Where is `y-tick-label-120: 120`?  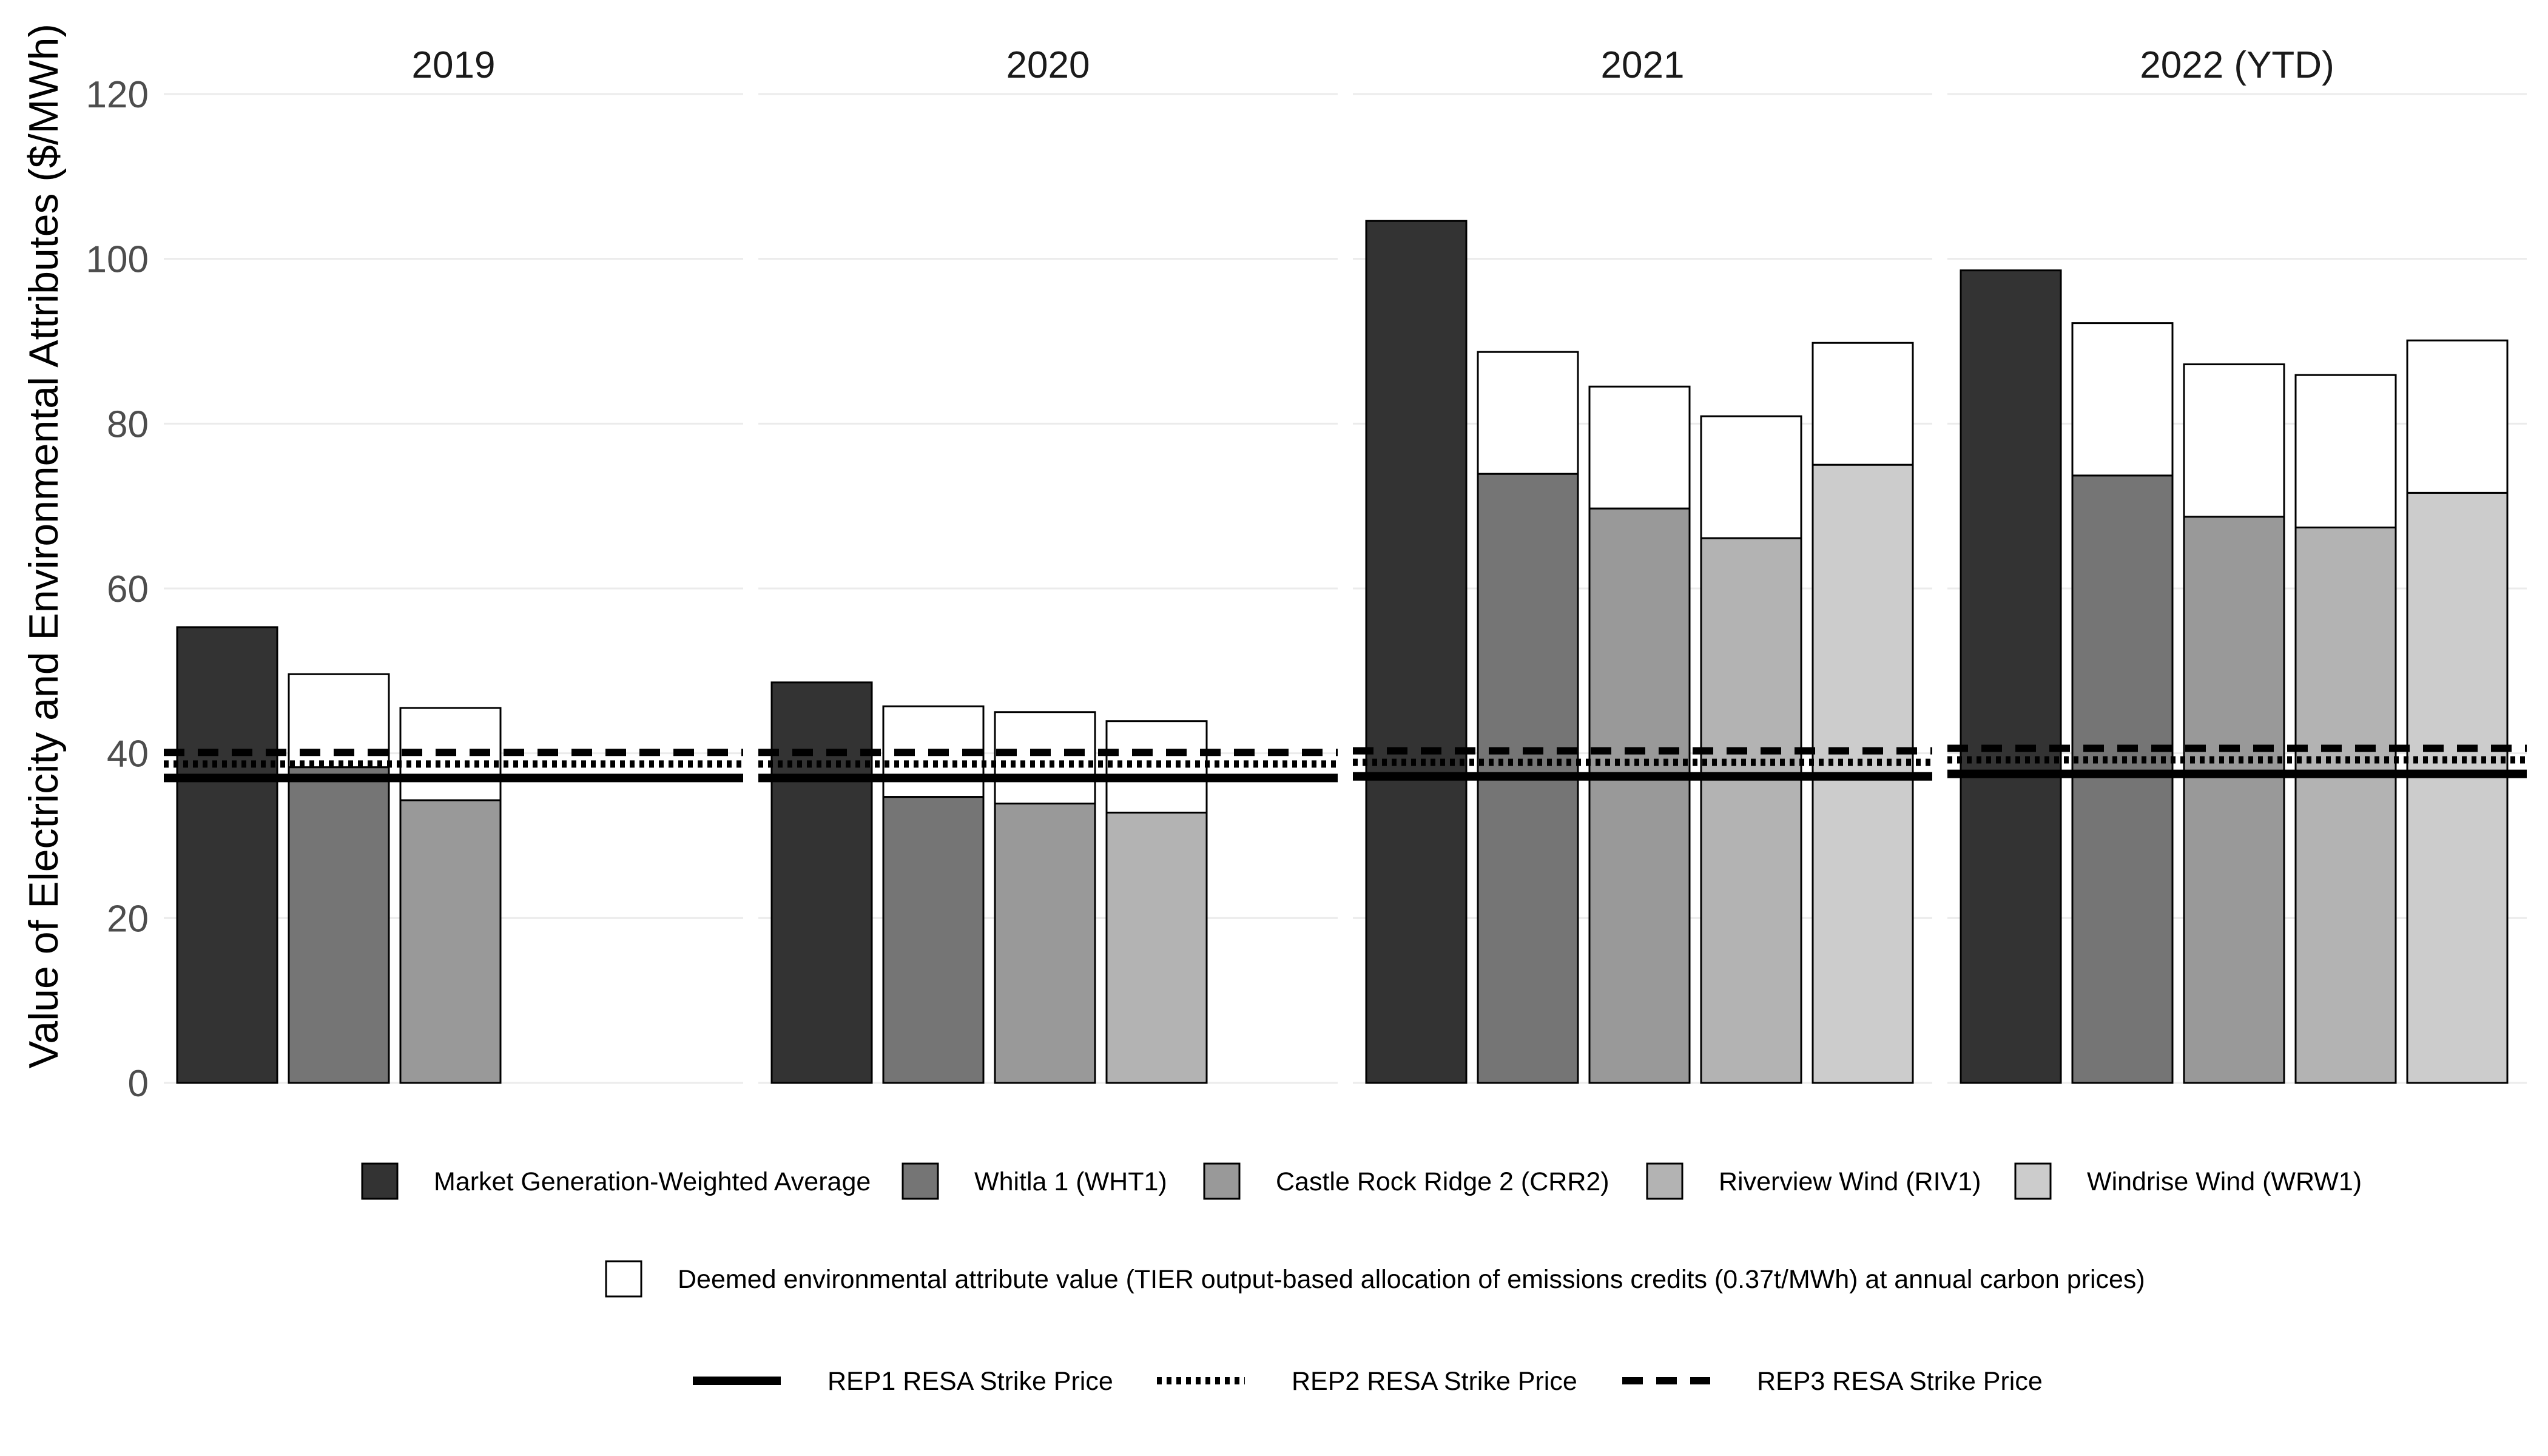 y-tick-label-120: 120 is located at coordinates (117, 95).